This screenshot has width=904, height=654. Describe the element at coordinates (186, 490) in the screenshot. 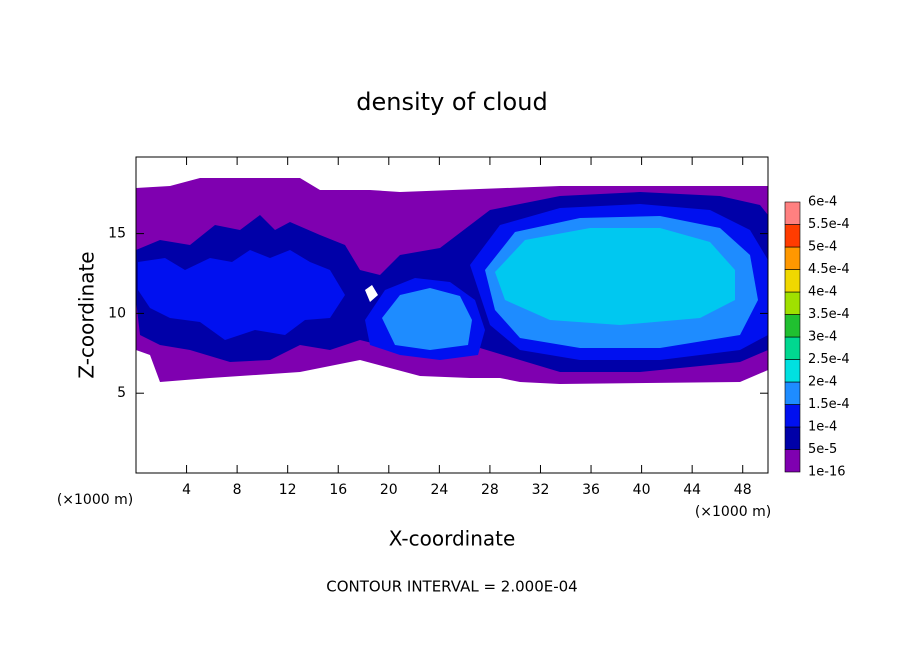

I see `x-tick-label: 4` at that location.